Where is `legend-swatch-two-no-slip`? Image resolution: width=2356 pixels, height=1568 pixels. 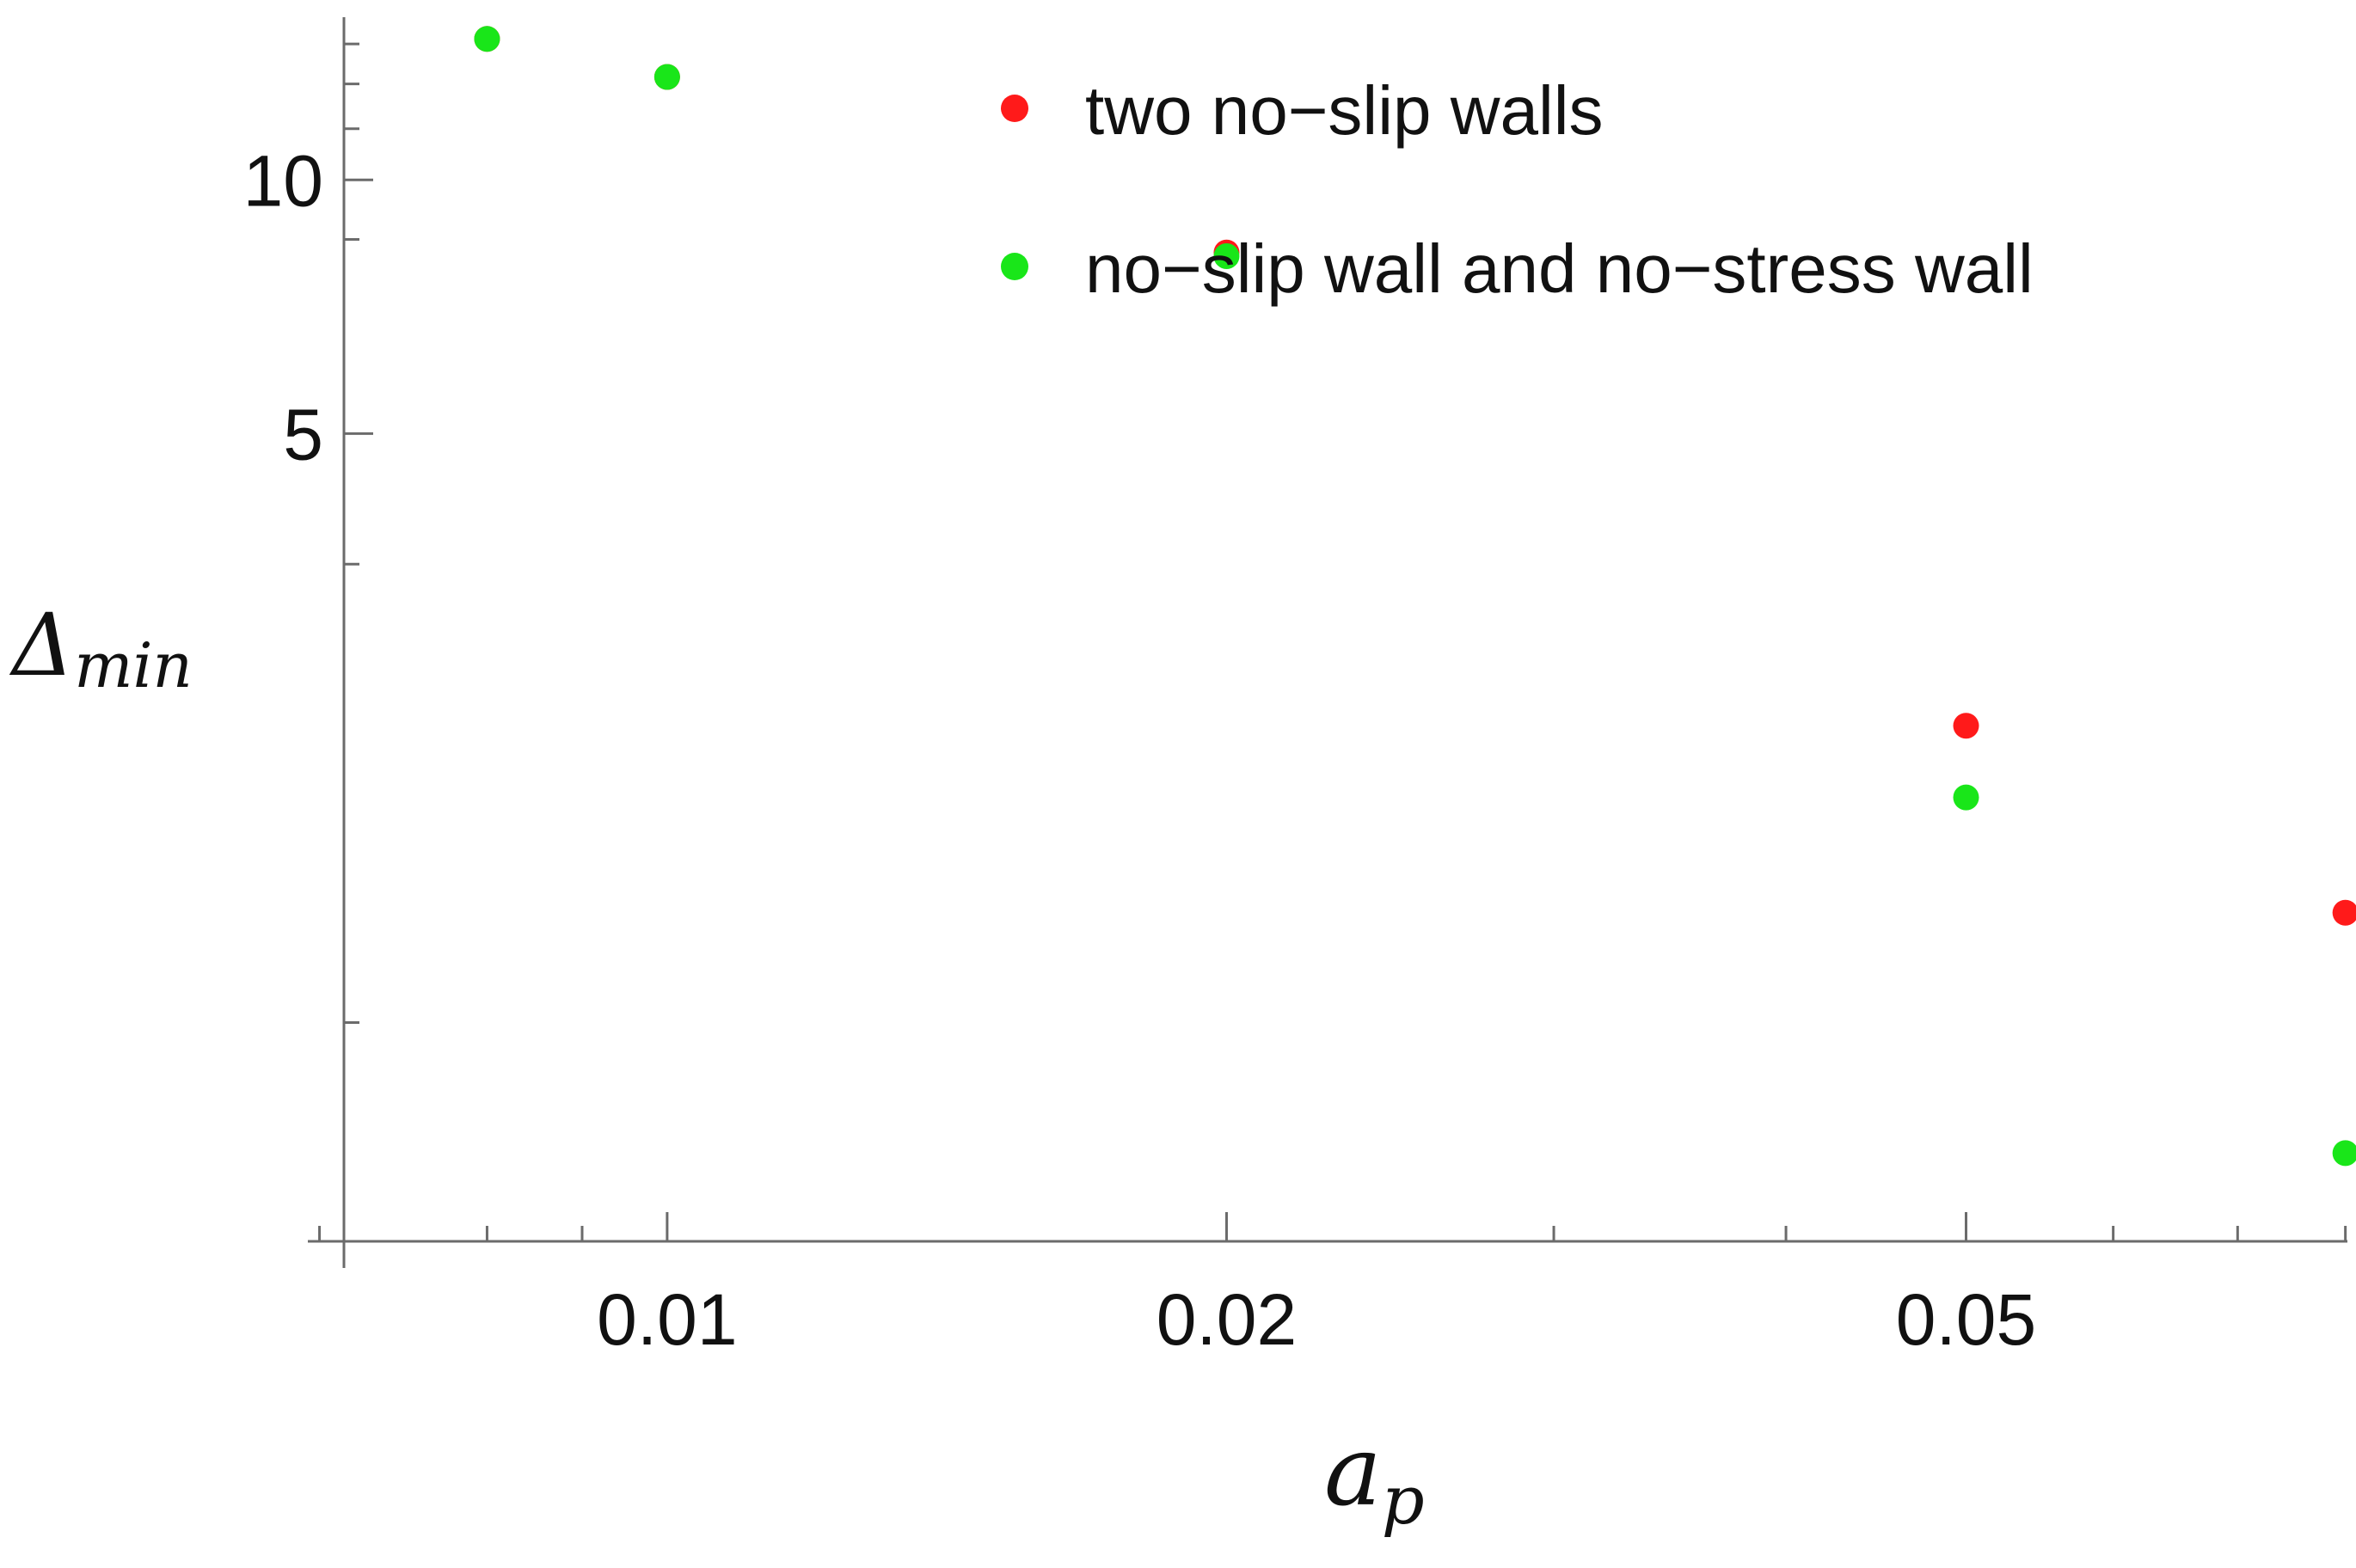 legend-swatch-two-no-slip is located at coordinates (1014, 108).